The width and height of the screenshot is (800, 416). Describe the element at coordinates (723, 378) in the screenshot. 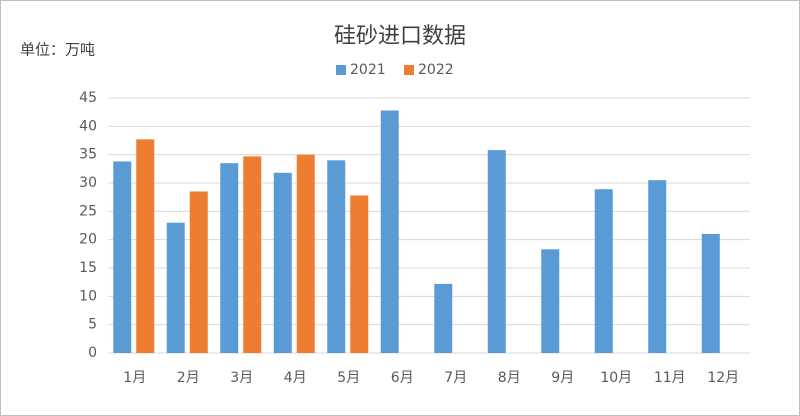

I see `x-tick-label: 12月` at that location.